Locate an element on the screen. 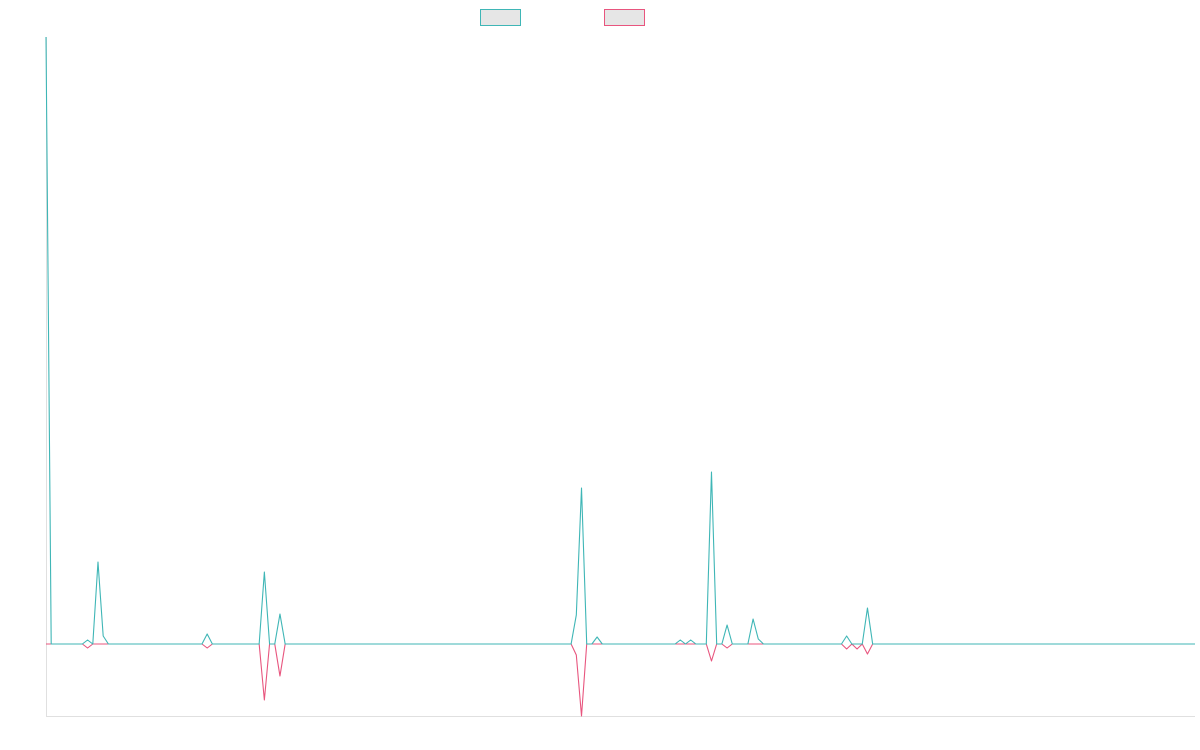  series-line is located at coordinates (620, 680).